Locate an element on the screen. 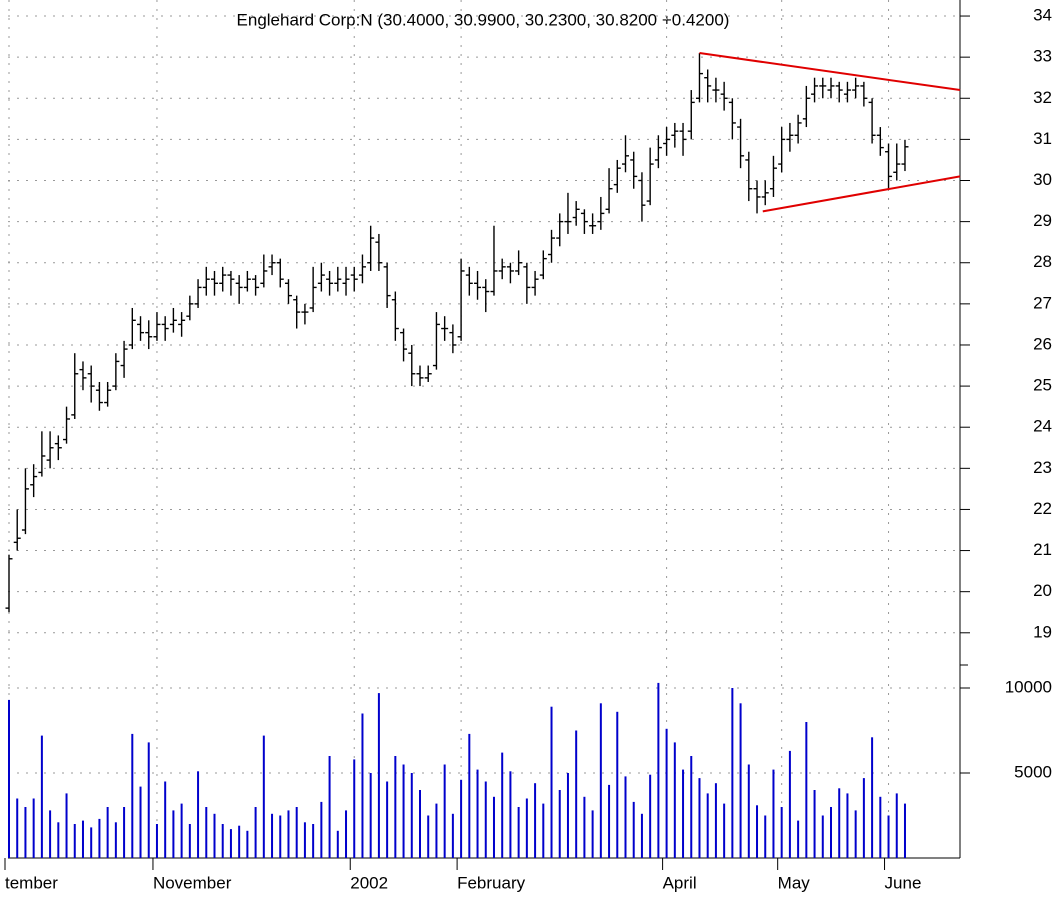 The width and height of the screenshot is (1061, 898). y-tick-label: 20 is located at coordinates (1042, 590).